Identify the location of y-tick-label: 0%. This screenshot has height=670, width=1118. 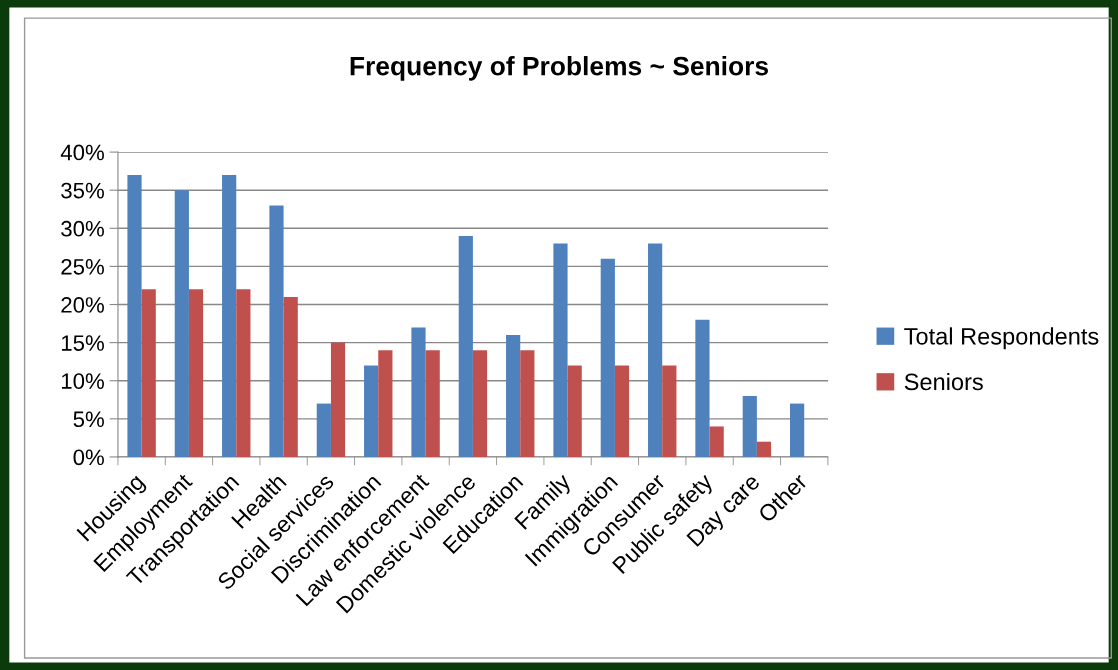
(88, 457).